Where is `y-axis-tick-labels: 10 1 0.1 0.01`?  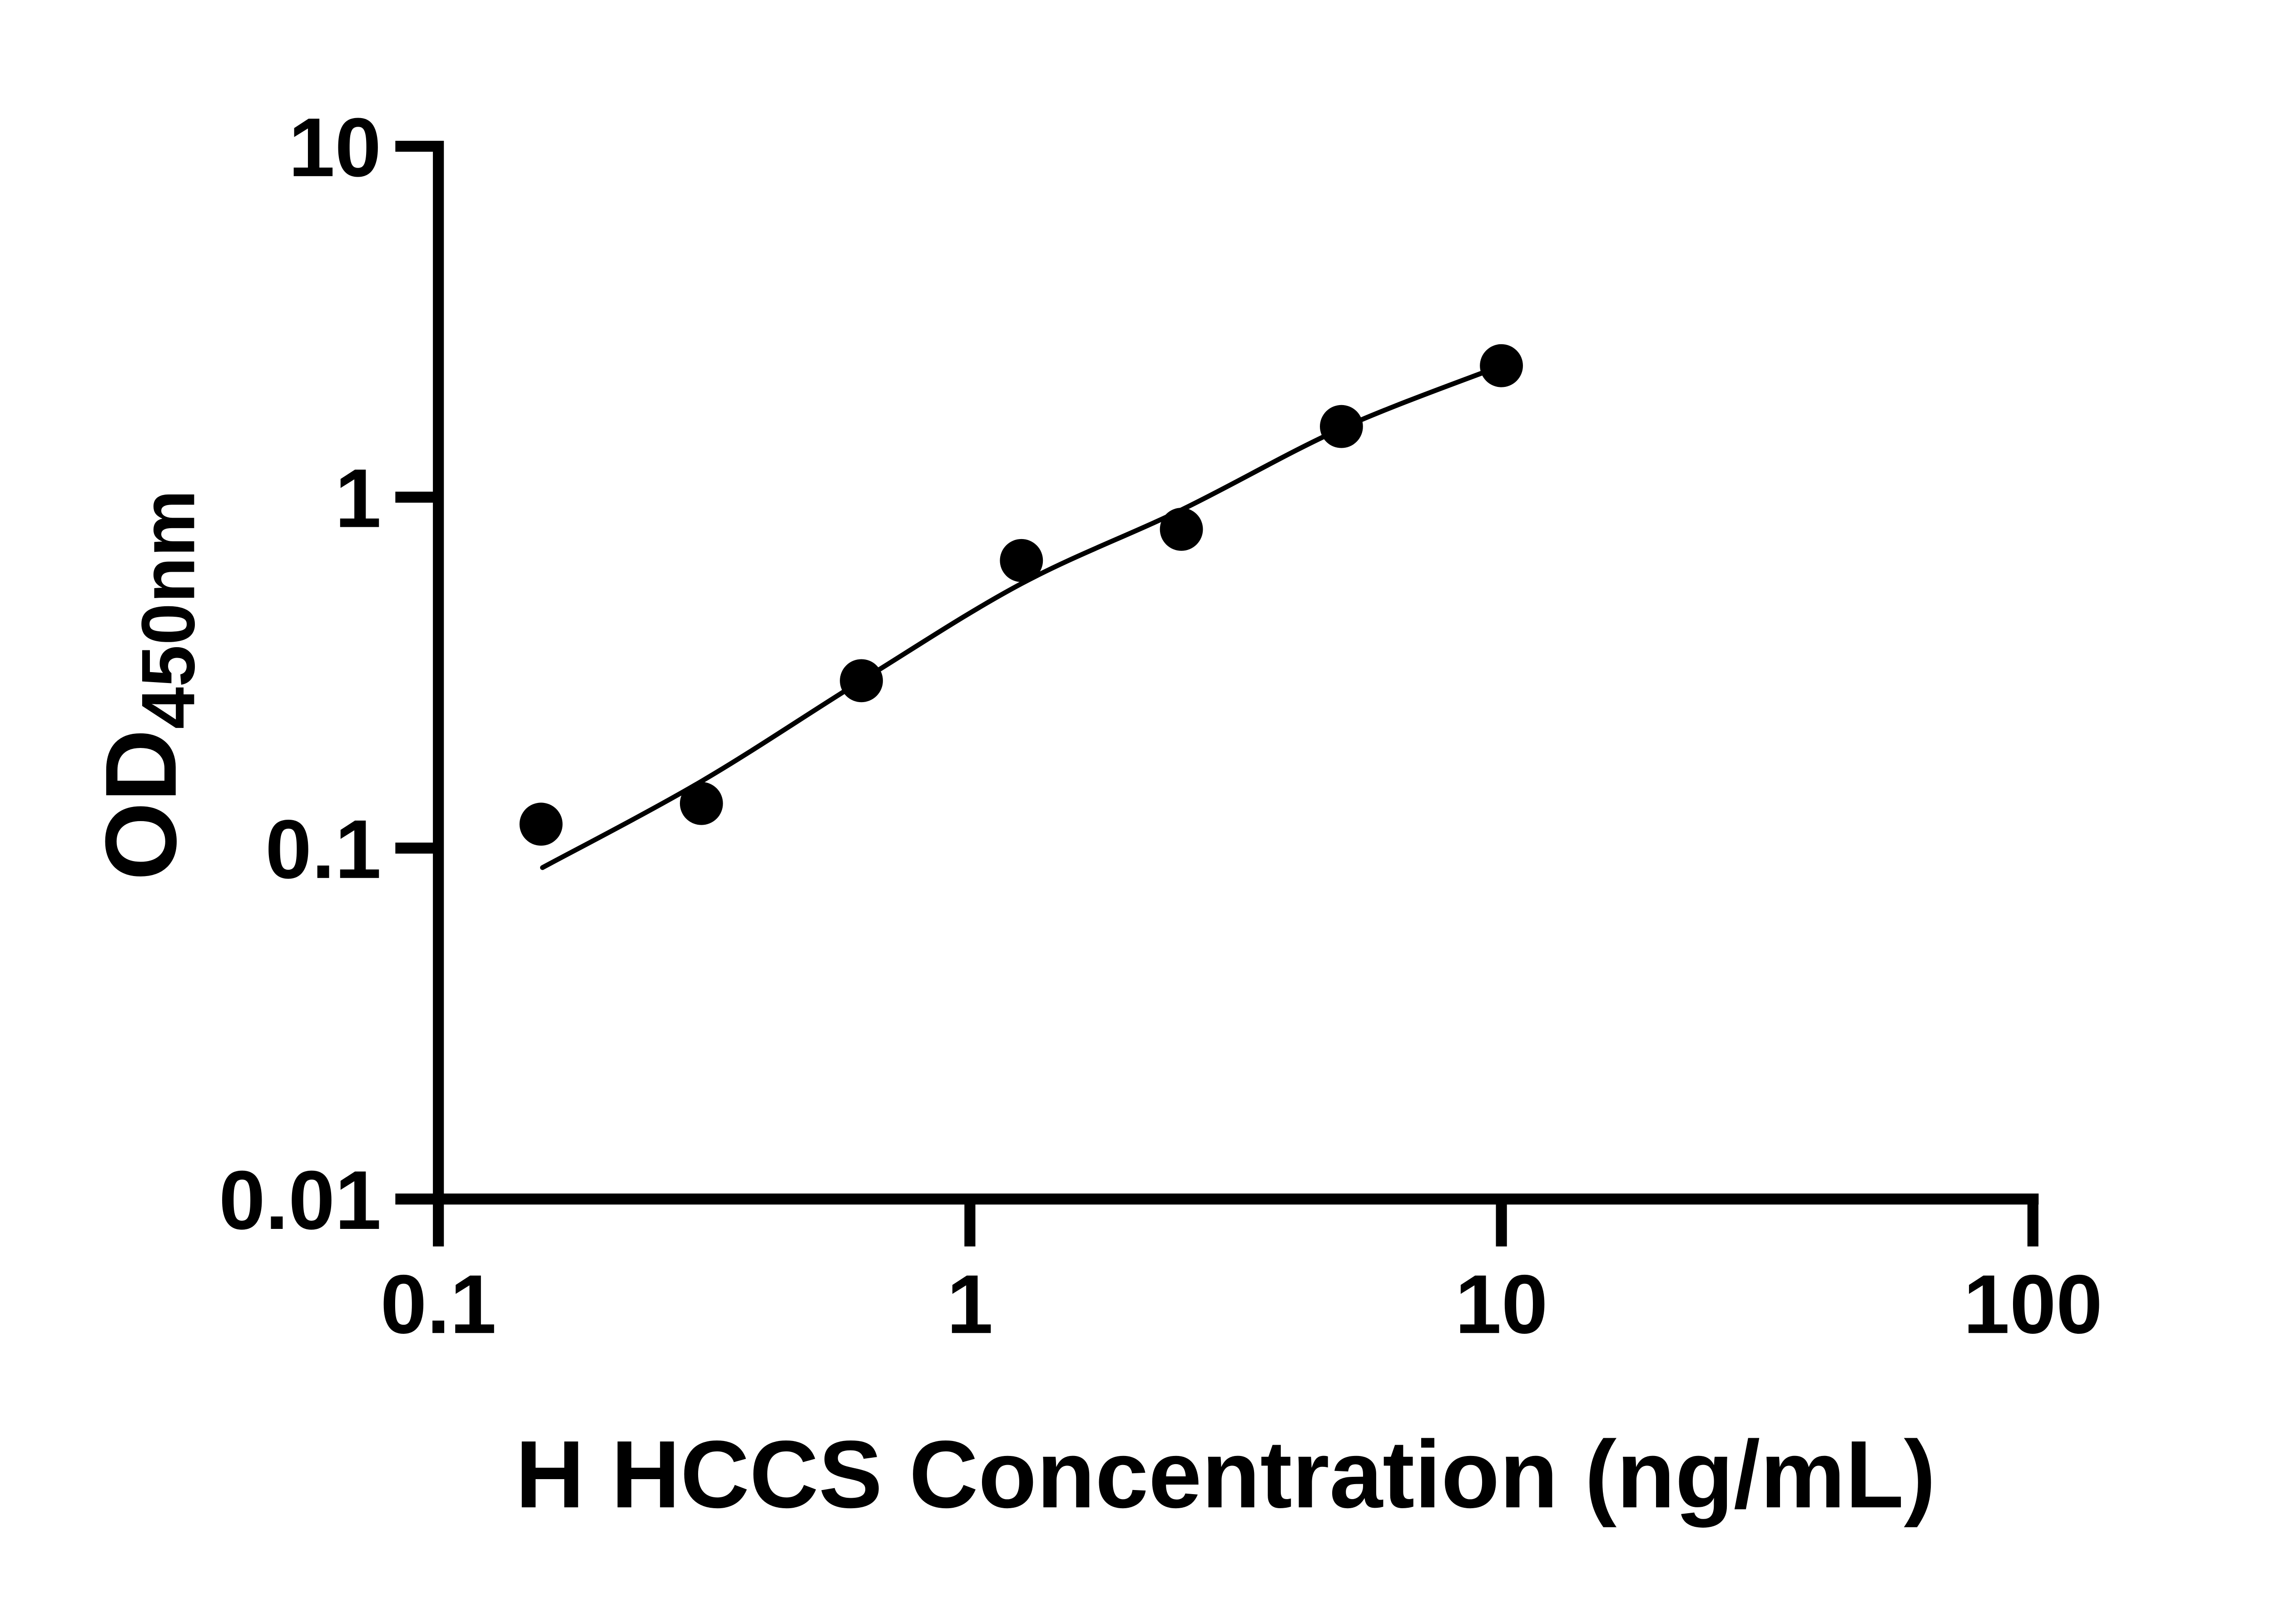 y-axis-tick-labels: 10 1 0.1 0.01 is located at coordinates (300, 674).